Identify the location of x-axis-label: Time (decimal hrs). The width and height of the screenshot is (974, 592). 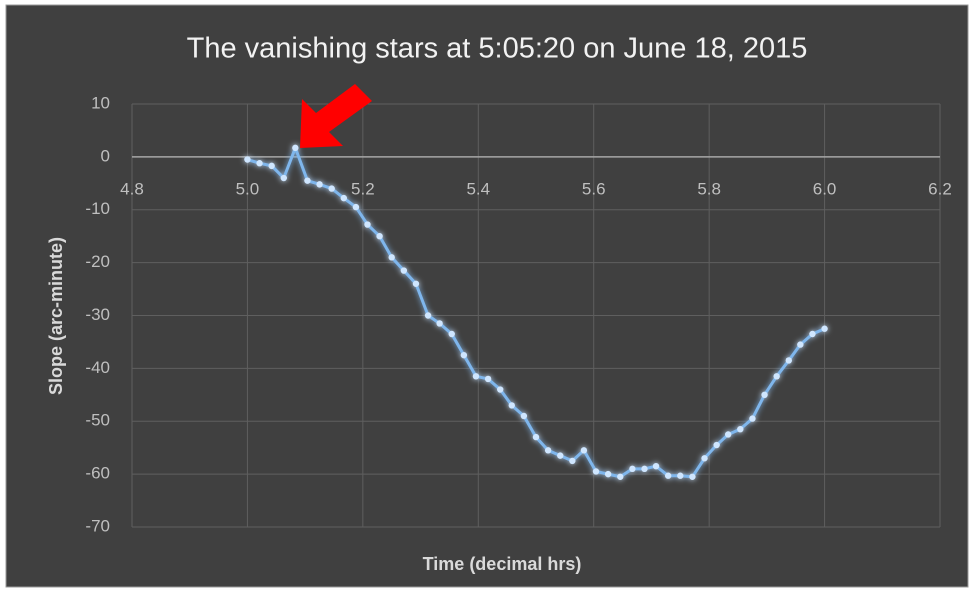
(502, 564).